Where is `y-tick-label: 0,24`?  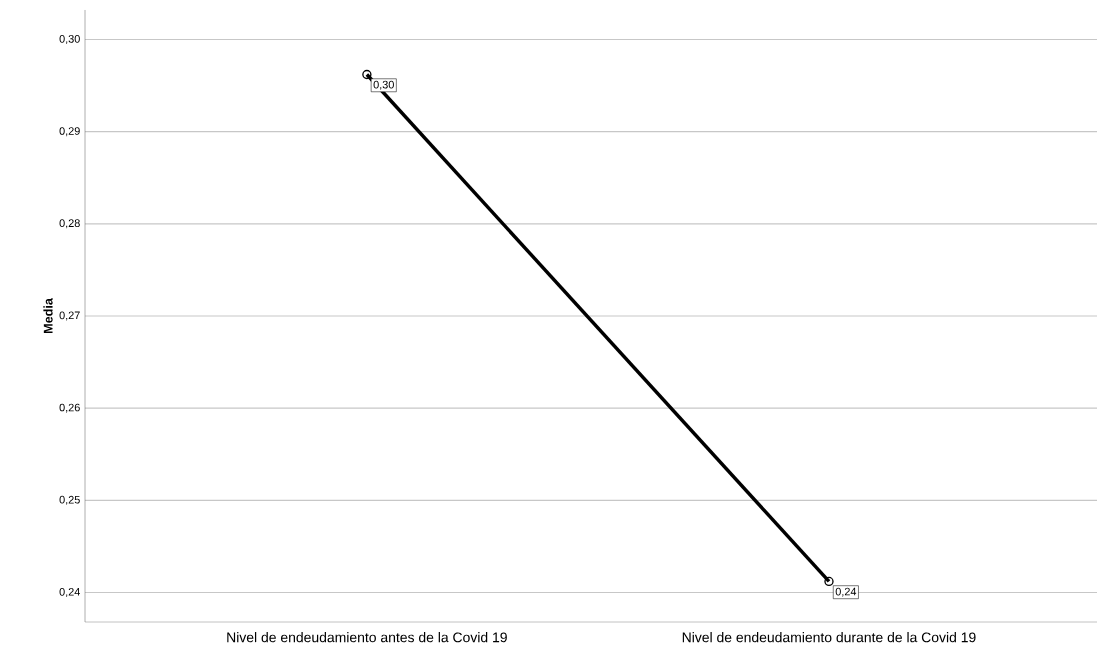
y-tick-label: 0,24 is located at coordinates (69, 593).